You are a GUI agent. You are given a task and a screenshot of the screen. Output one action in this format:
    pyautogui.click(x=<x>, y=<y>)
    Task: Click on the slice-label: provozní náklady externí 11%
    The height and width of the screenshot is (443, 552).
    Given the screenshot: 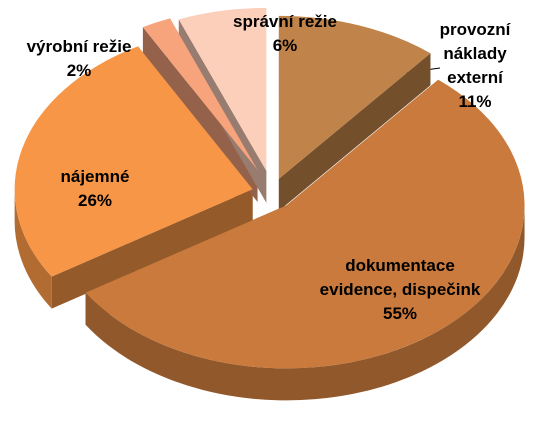 What is the action you would take?
    pyautogui.click(x=475, y=66)
    